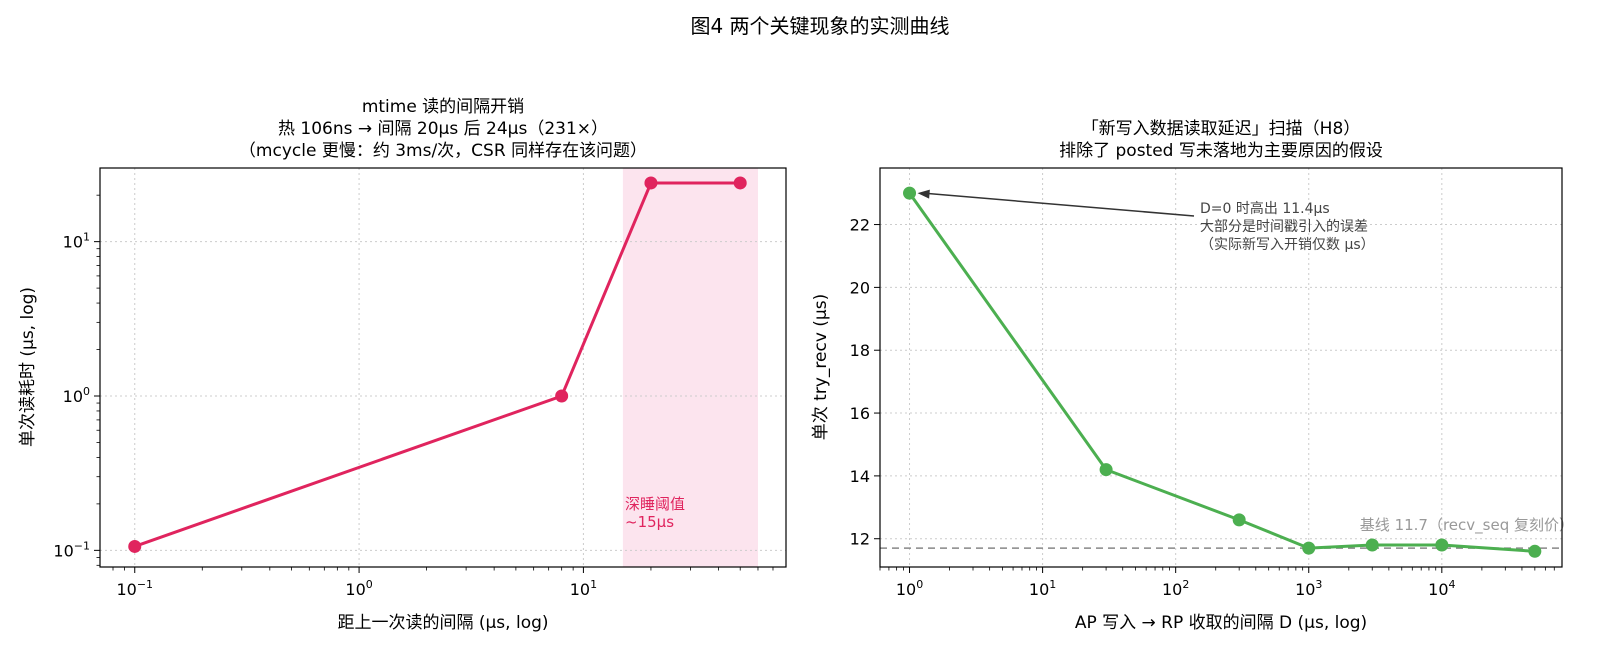 This screenshot has width=1598, height=649. What do you see at coordinates (28, 367) in the screenshot?
I see `left-y-axis-label: 单次读耗时 (μs, log)` at bounding box center [28, 367].